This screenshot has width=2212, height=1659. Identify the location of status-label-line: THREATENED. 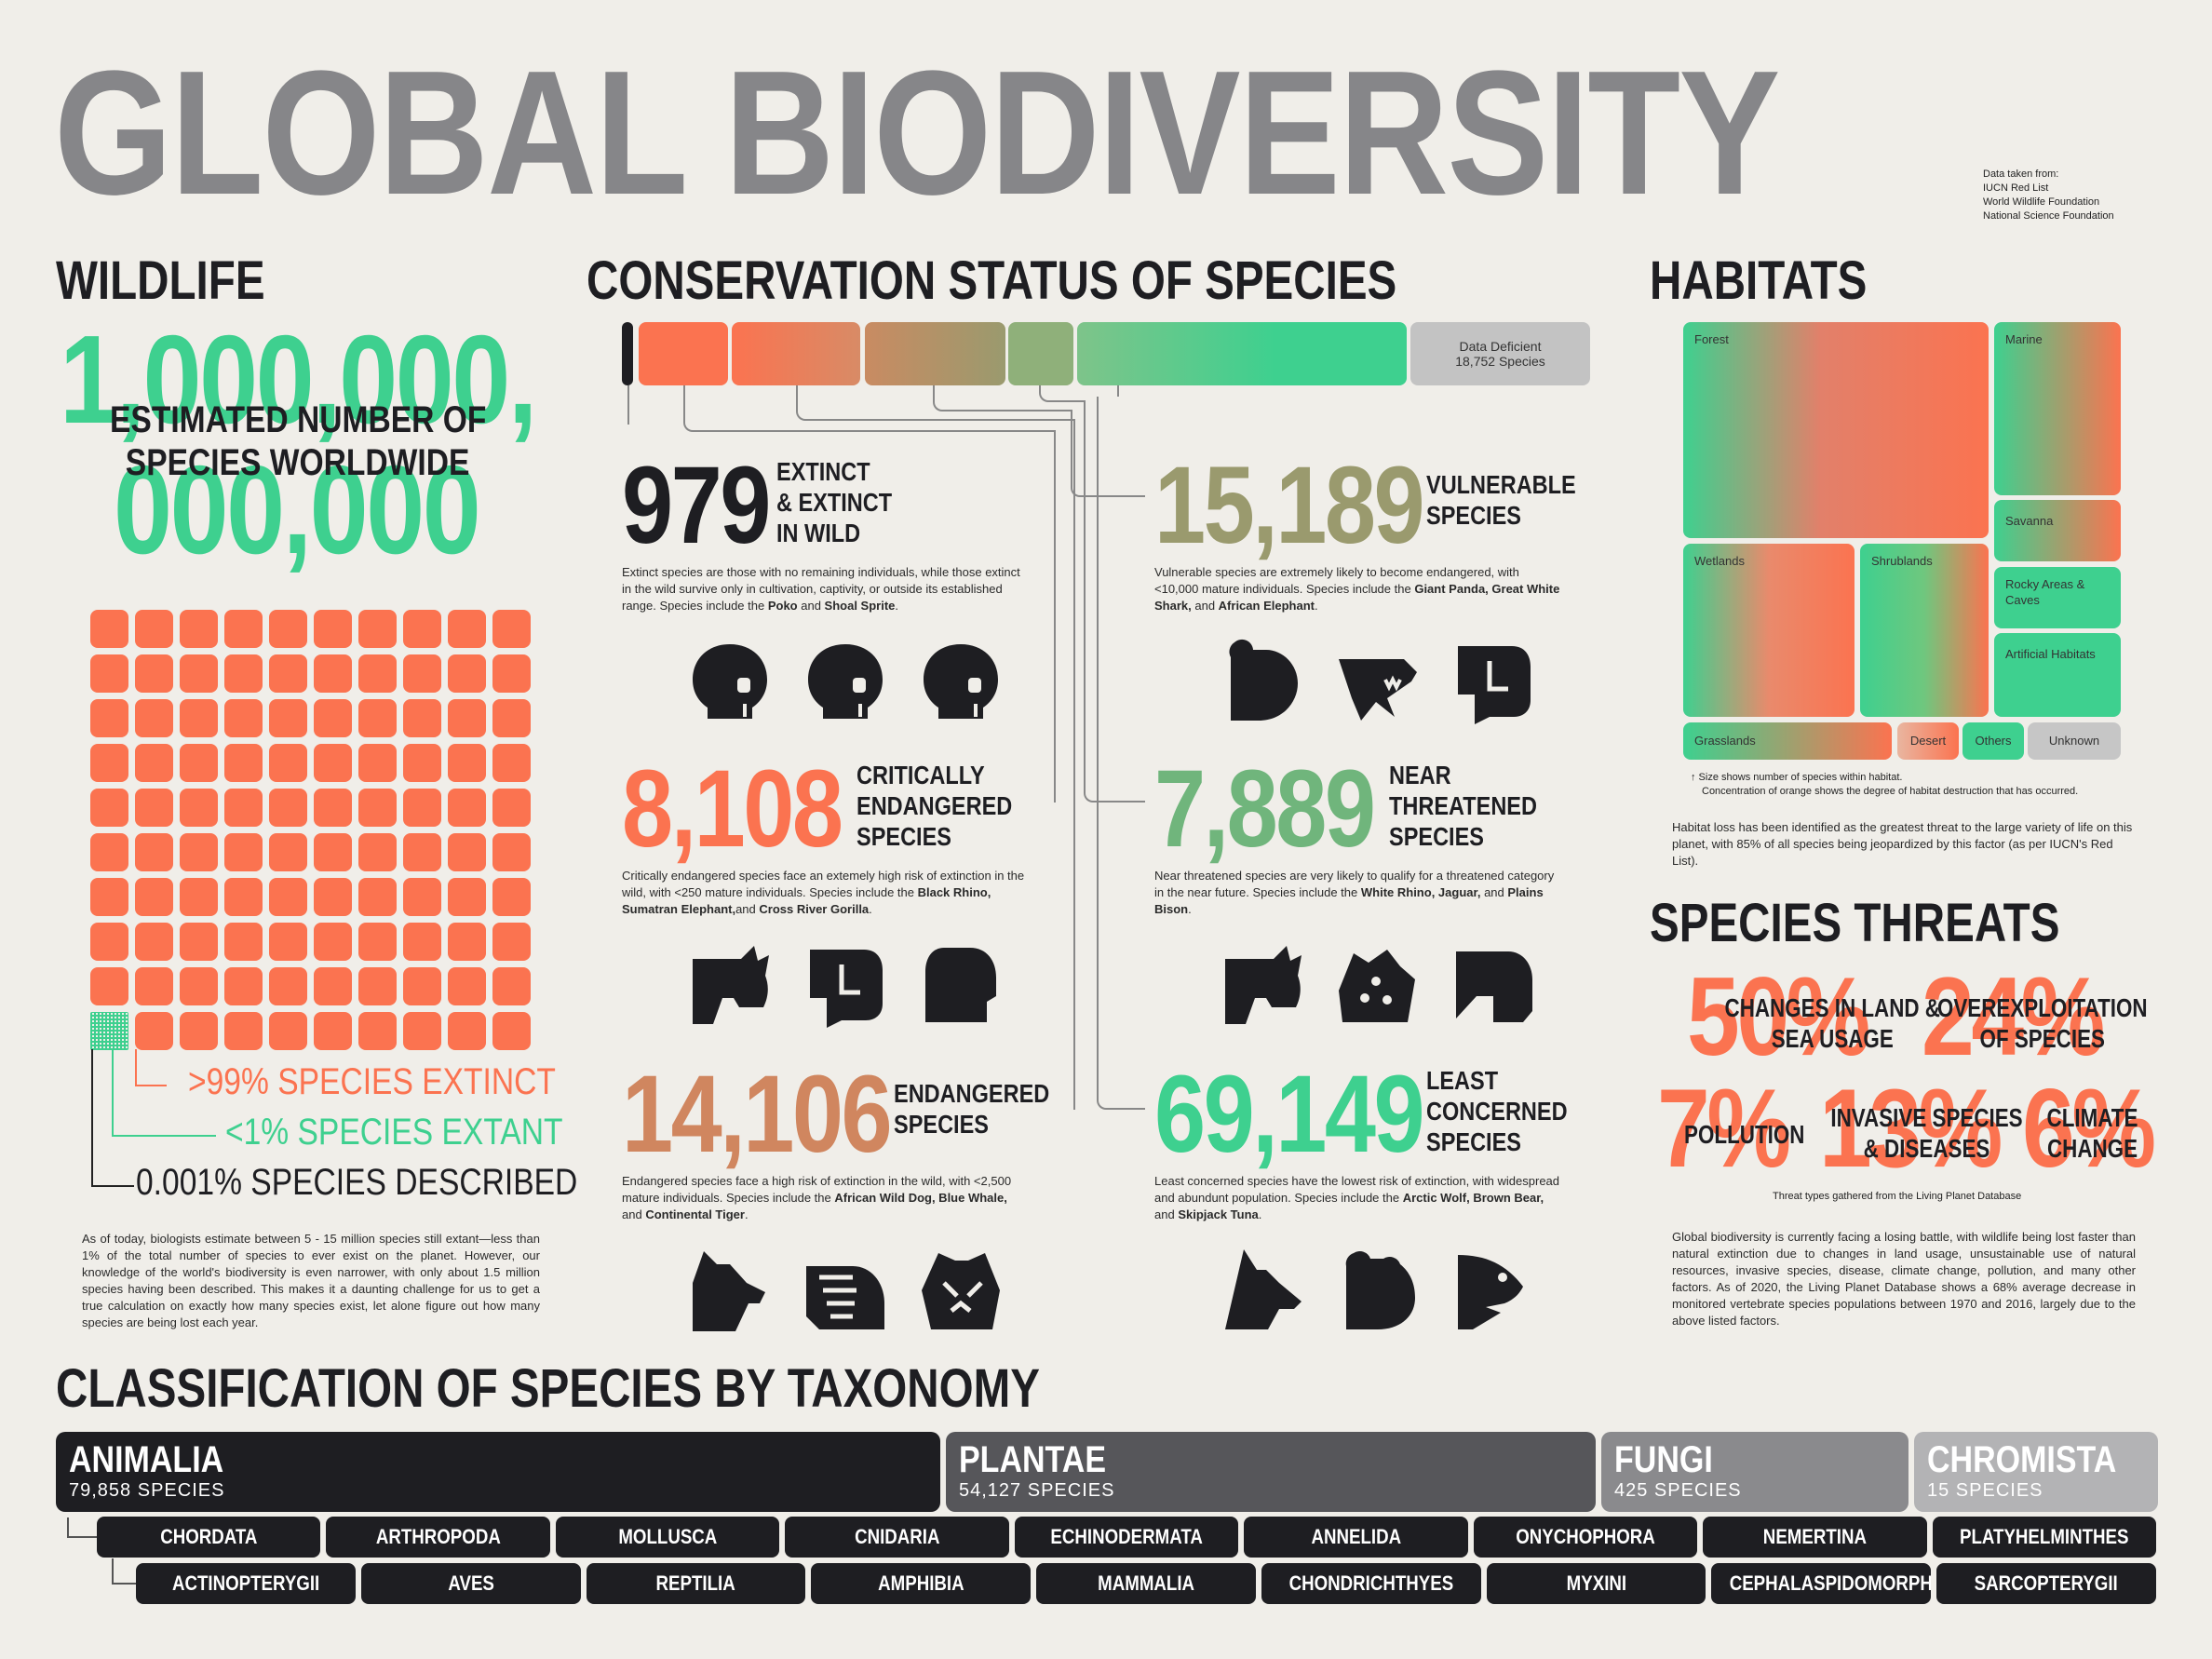
(1463, 805).